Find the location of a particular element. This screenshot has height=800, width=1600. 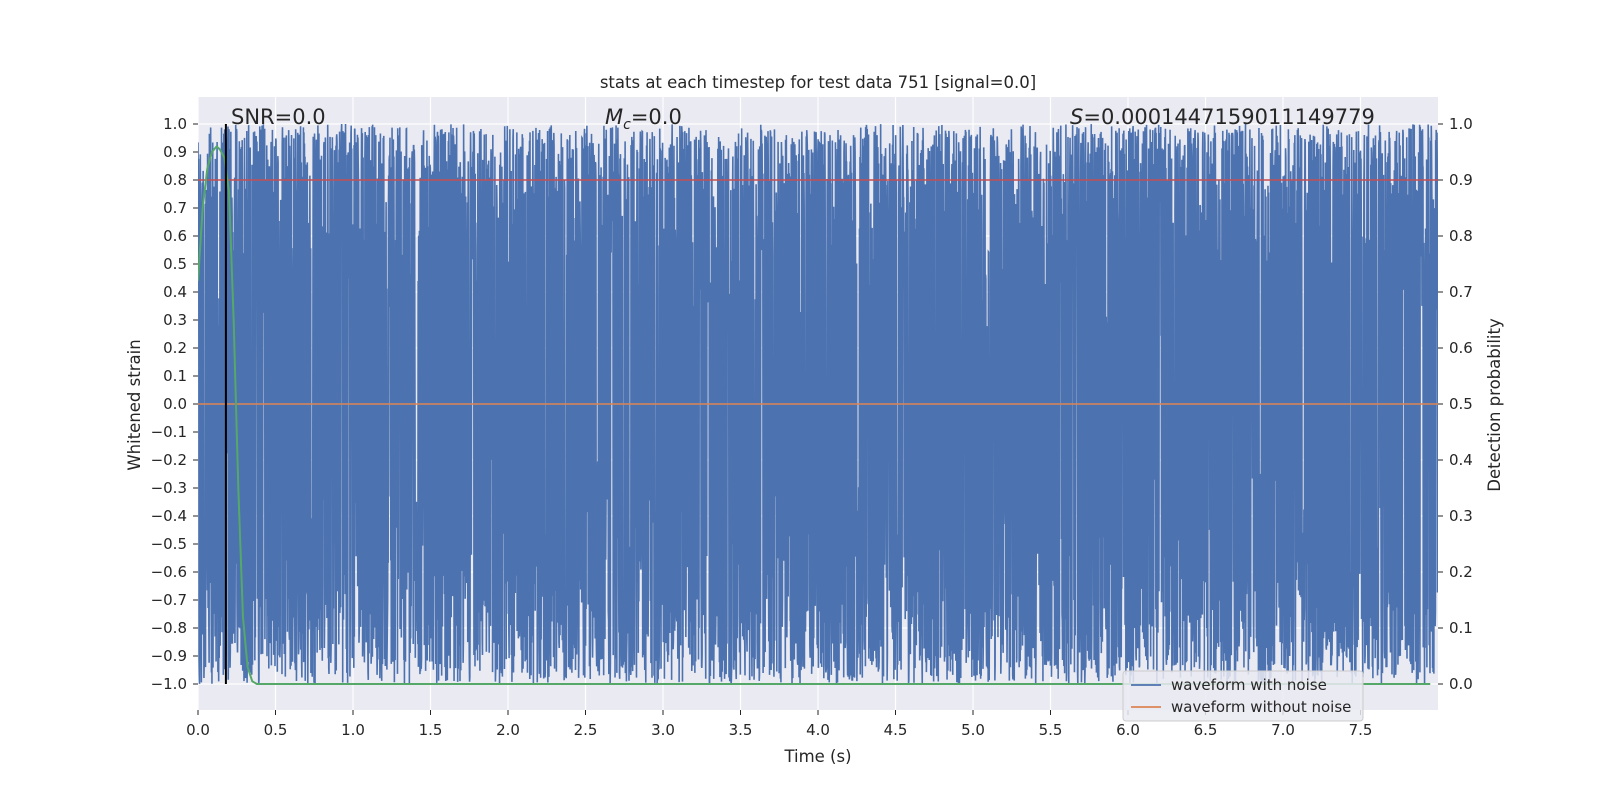

y-tick-label-left: −0.5 is located at coordinates (169, 544).